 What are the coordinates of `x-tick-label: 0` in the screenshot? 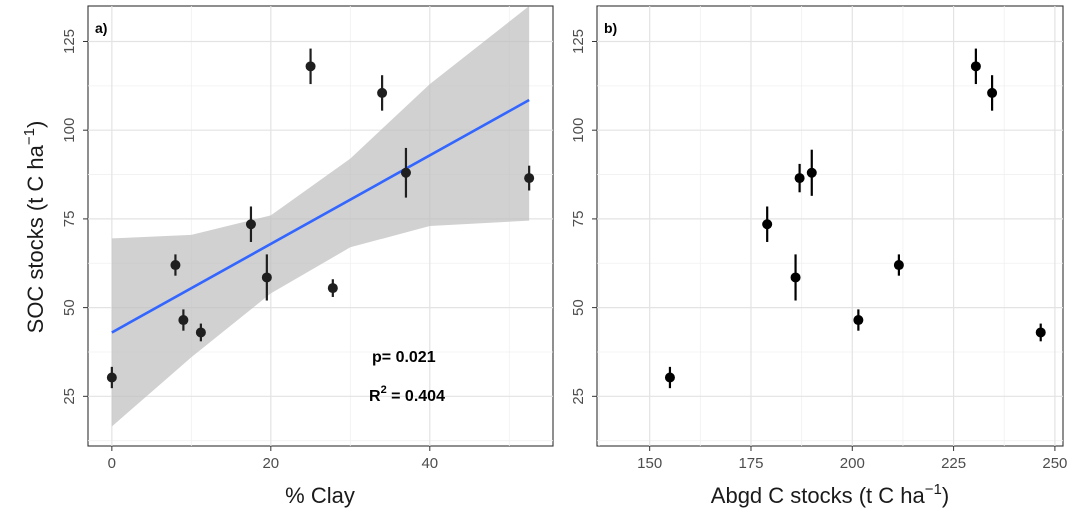 It's located at (112, 463).